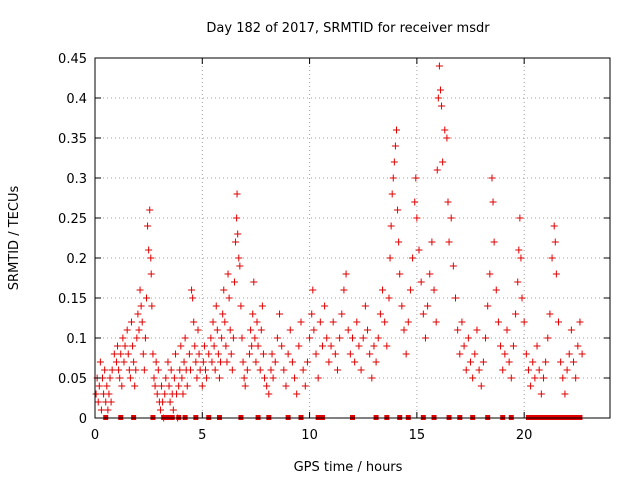  I want to click on y-tick-label: 0, so click(83, 419).